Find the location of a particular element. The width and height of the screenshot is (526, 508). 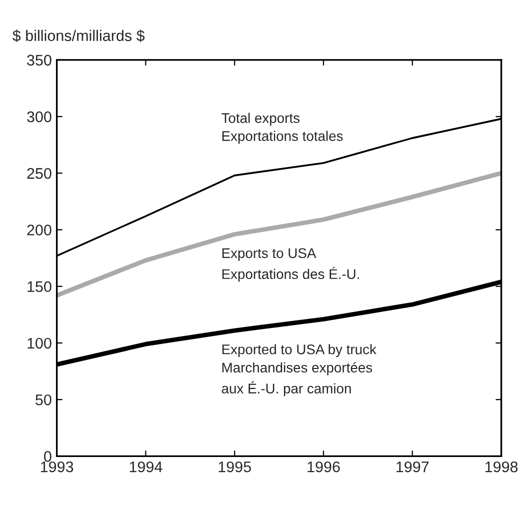

y-tick-label: 250 is located at coordinates (39, 173).